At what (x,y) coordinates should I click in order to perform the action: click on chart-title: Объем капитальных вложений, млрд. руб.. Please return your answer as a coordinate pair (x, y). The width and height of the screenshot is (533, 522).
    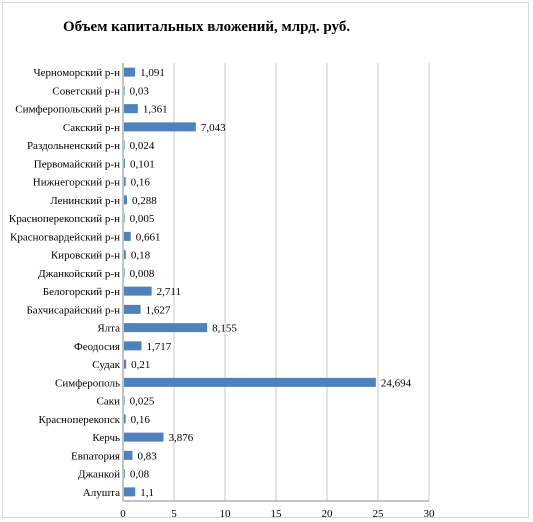
    Looking at the image, I should click on (206, 27).